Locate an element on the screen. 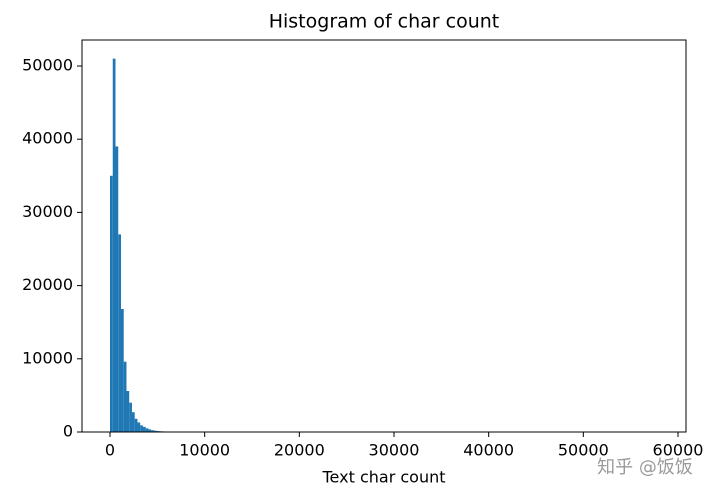 Image resolution: width=720 pixels, height=501 pixels. x-axis-label: Text char count is located at coordinates (384, 477).